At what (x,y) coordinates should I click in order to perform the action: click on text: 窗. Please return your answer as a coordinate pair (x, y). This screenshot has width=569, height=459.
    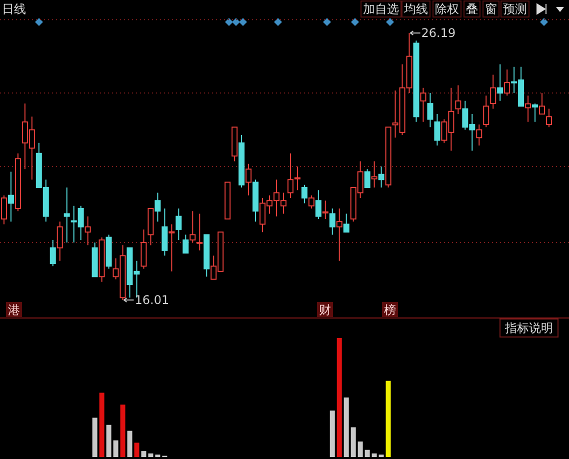
    Looking at the image, I should click on (491, 9).